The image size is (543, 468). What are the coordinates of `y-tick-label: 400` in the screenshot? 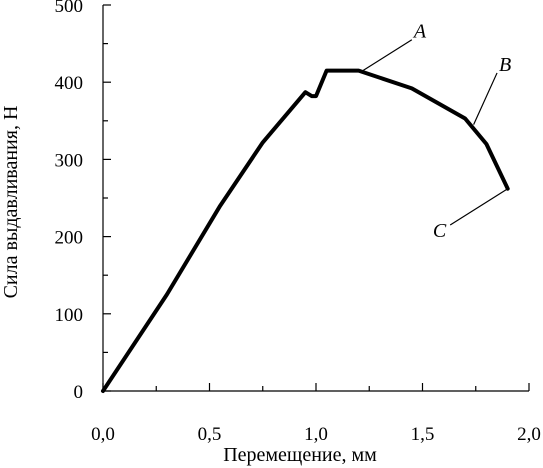 It's located at (69, 83).